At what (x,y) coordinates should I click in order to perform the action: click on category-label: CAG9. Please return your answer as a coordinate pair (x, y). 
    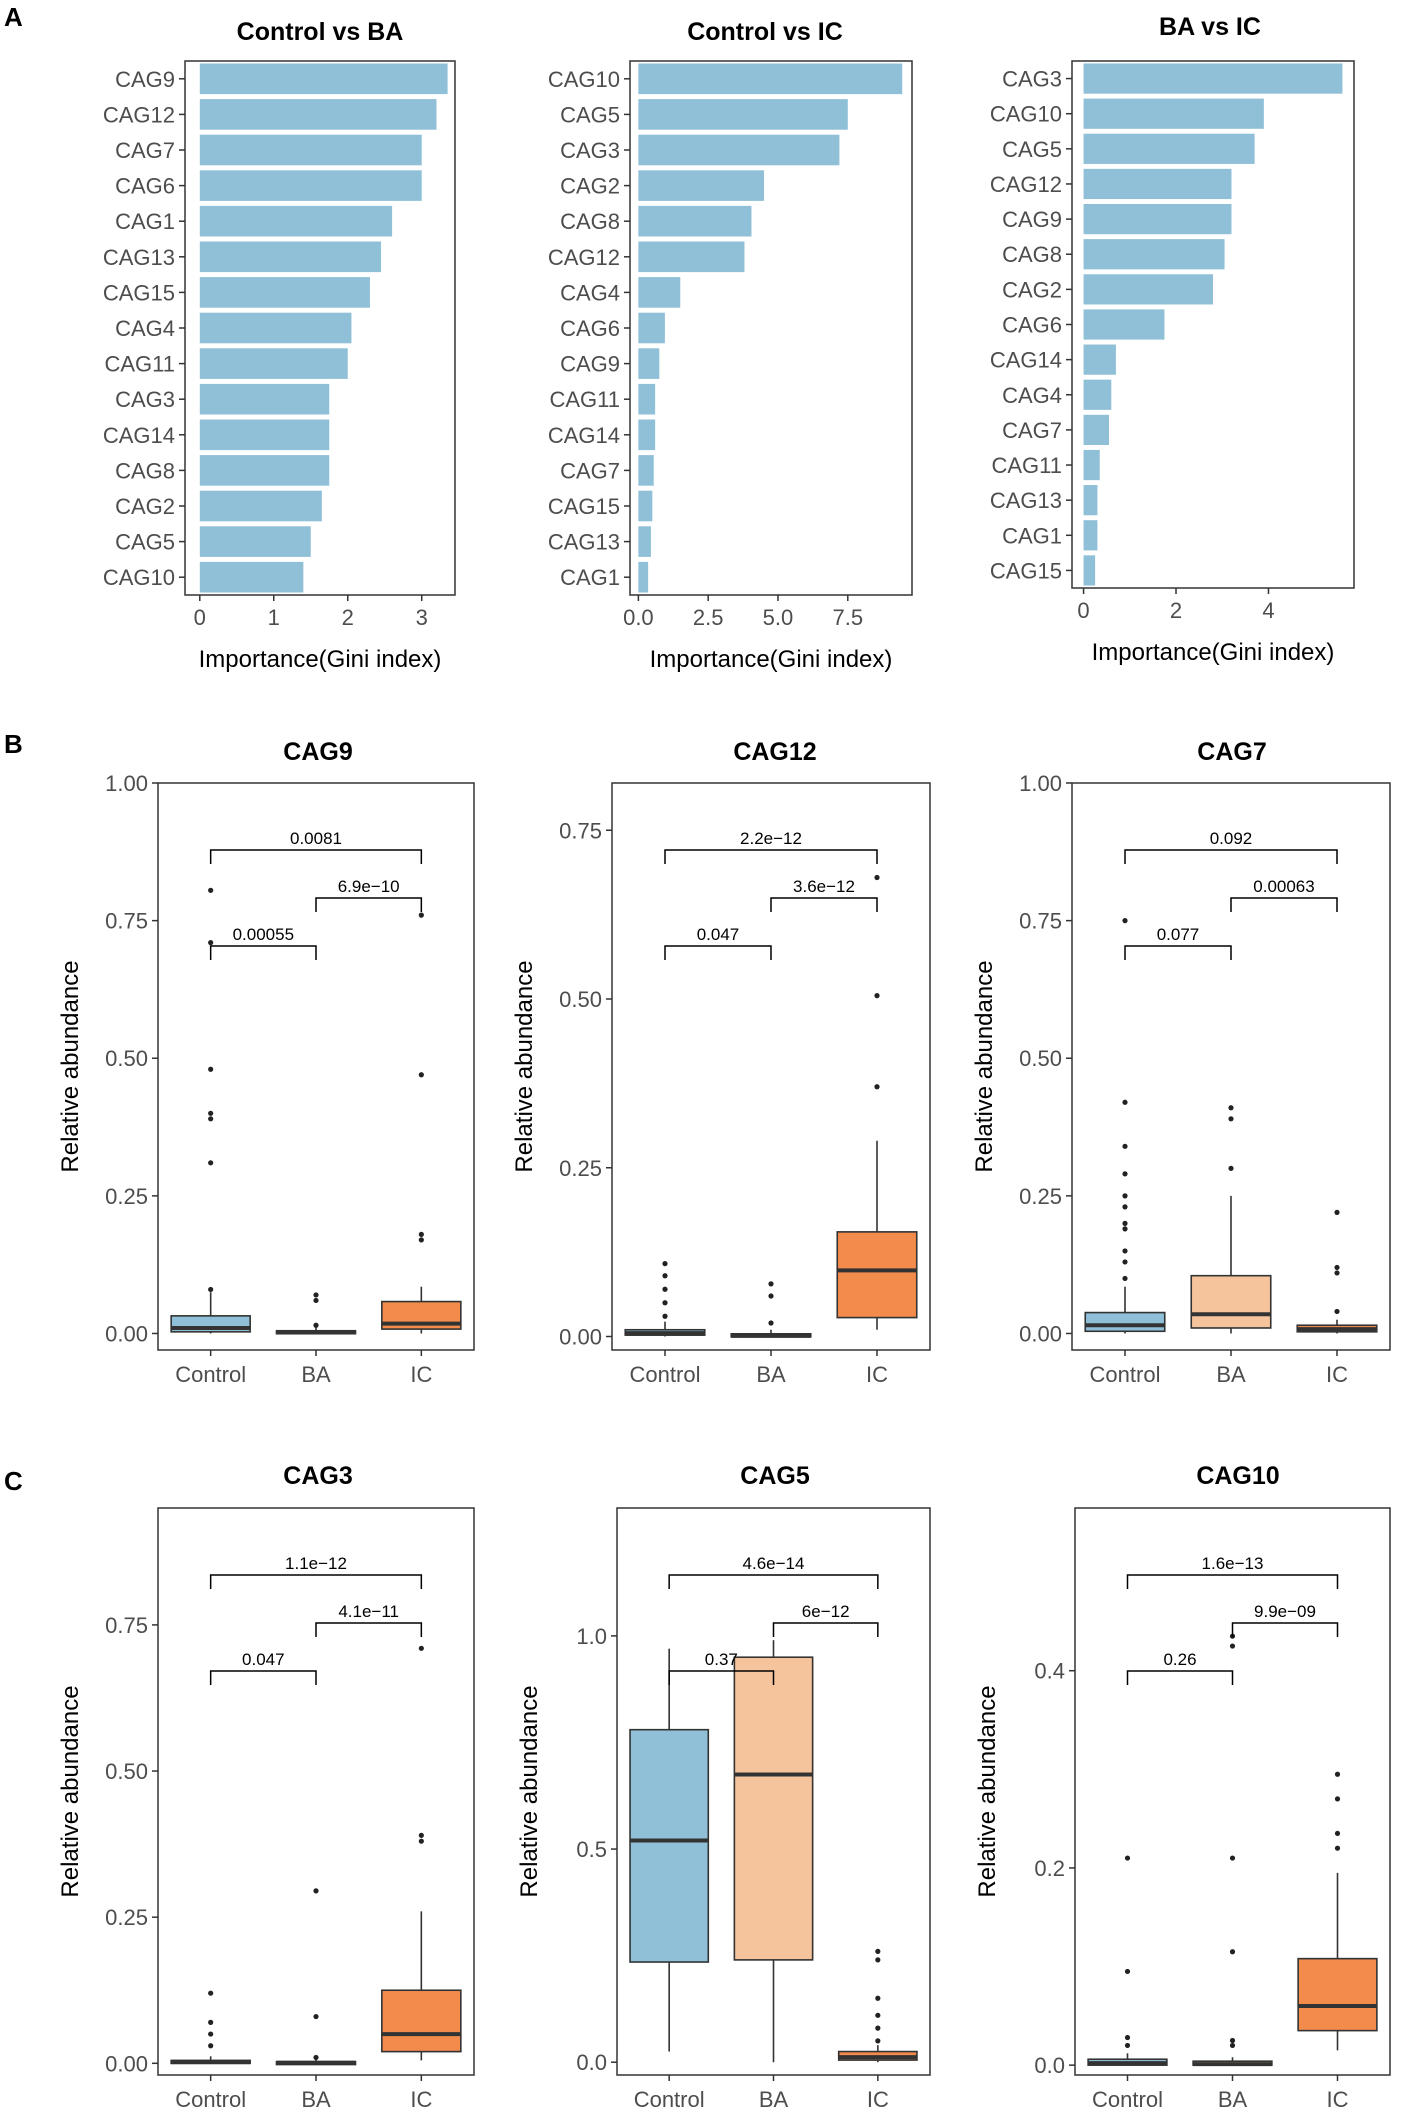
    Looking at the image, I should click on (145, 79).